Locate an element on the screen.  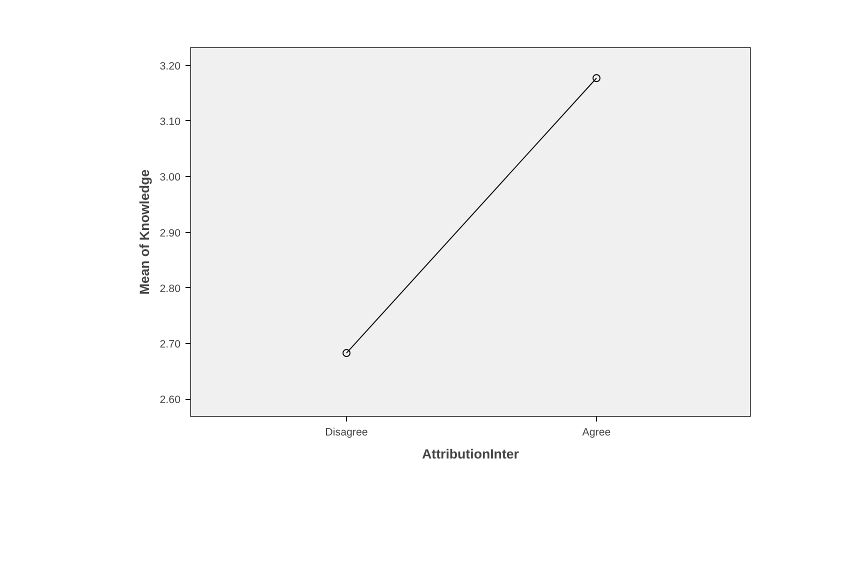
y-axis-title: Mean of Knowledge is located at coordinates (144, 232).